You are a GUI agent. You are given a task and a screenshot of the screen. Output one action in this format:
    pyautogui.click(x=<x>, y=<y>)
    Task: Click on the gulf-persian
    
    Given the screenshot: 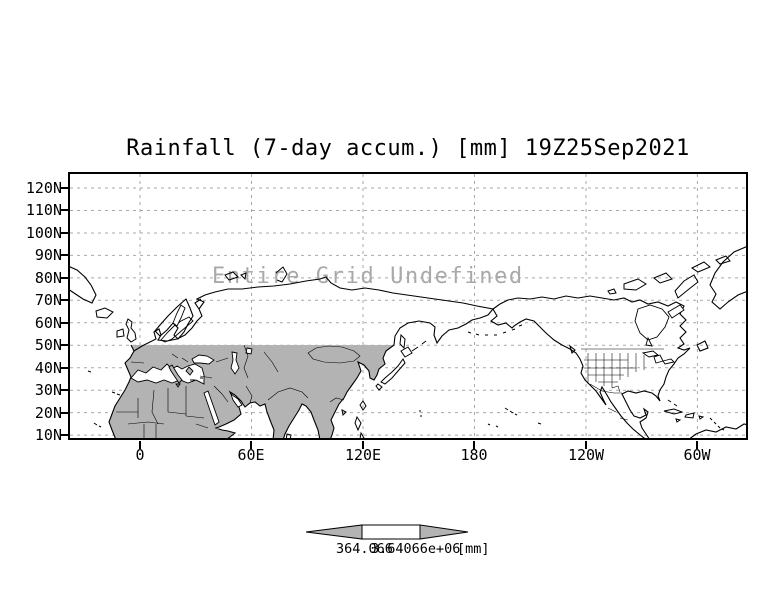 What is the action you would take?
    pyautogui.click(x=236, y=400)
    